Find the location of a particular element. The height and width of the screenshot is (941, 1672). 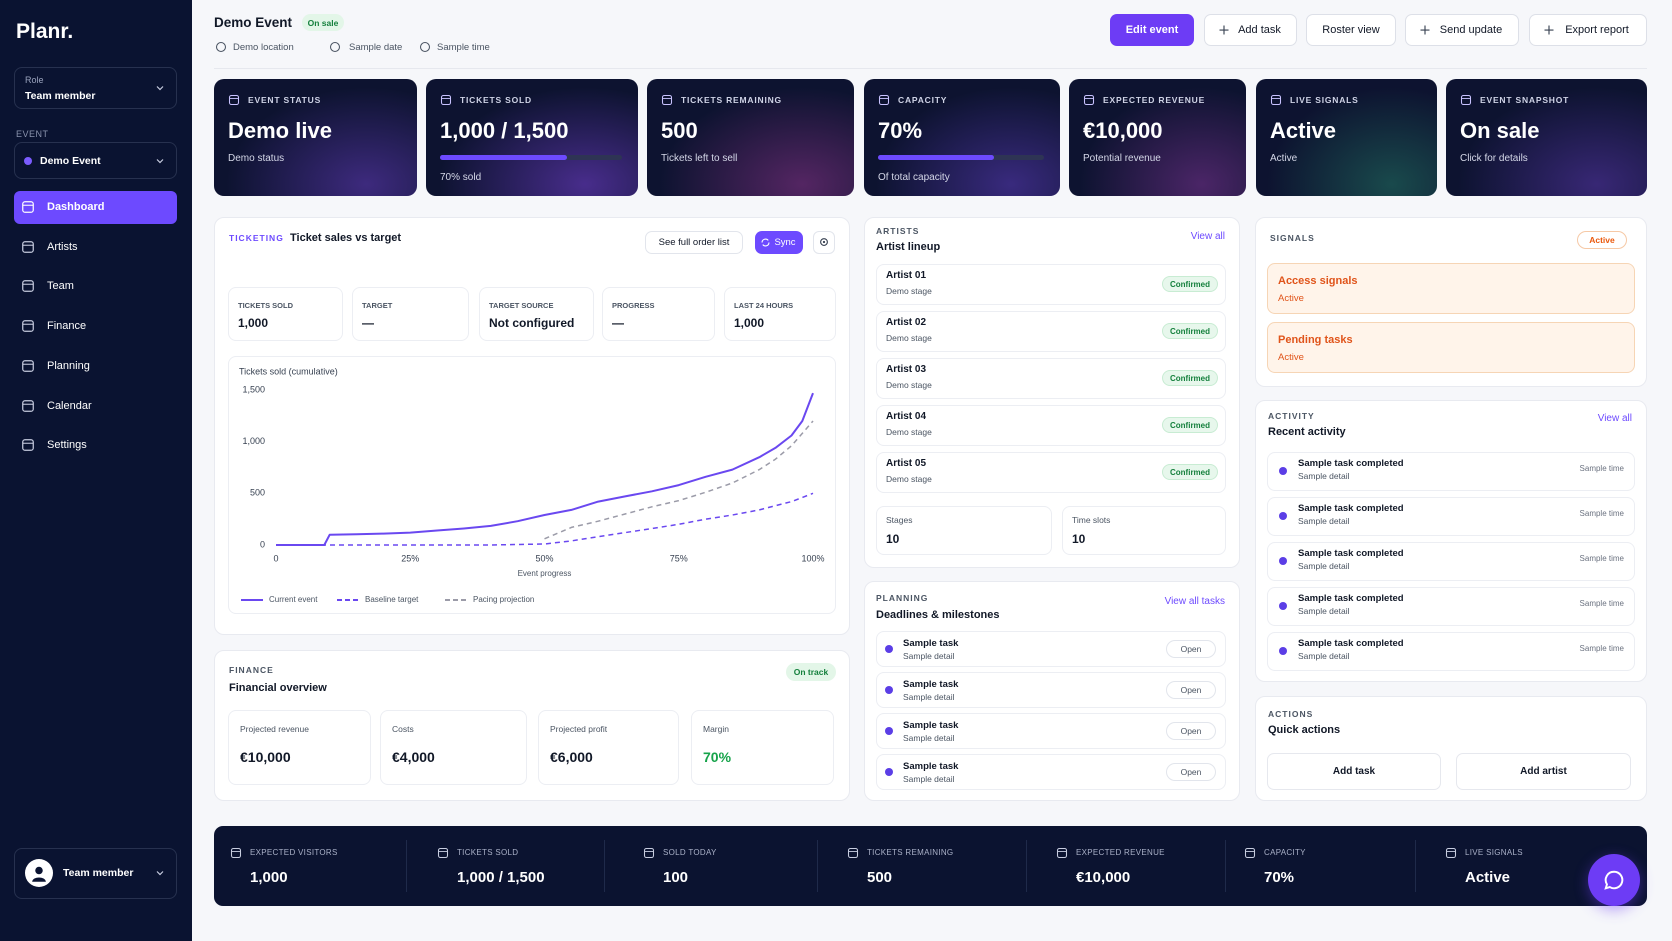

header-button: Add task is located at coordinates (1250, 30).